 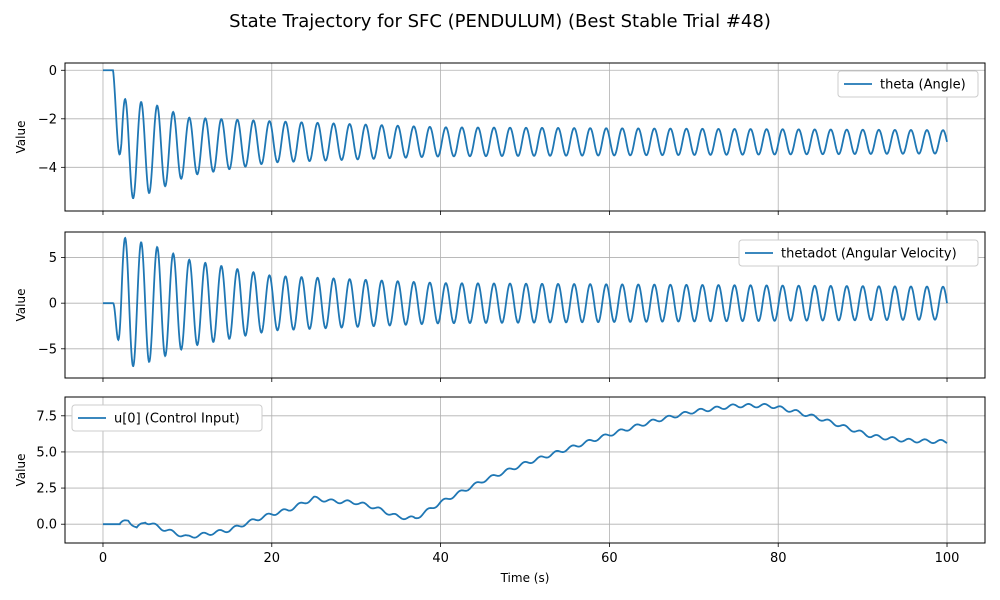 I want to click on thetadot-legend-label: thetadot (Angular Velocity), so click(x=869, y=254).